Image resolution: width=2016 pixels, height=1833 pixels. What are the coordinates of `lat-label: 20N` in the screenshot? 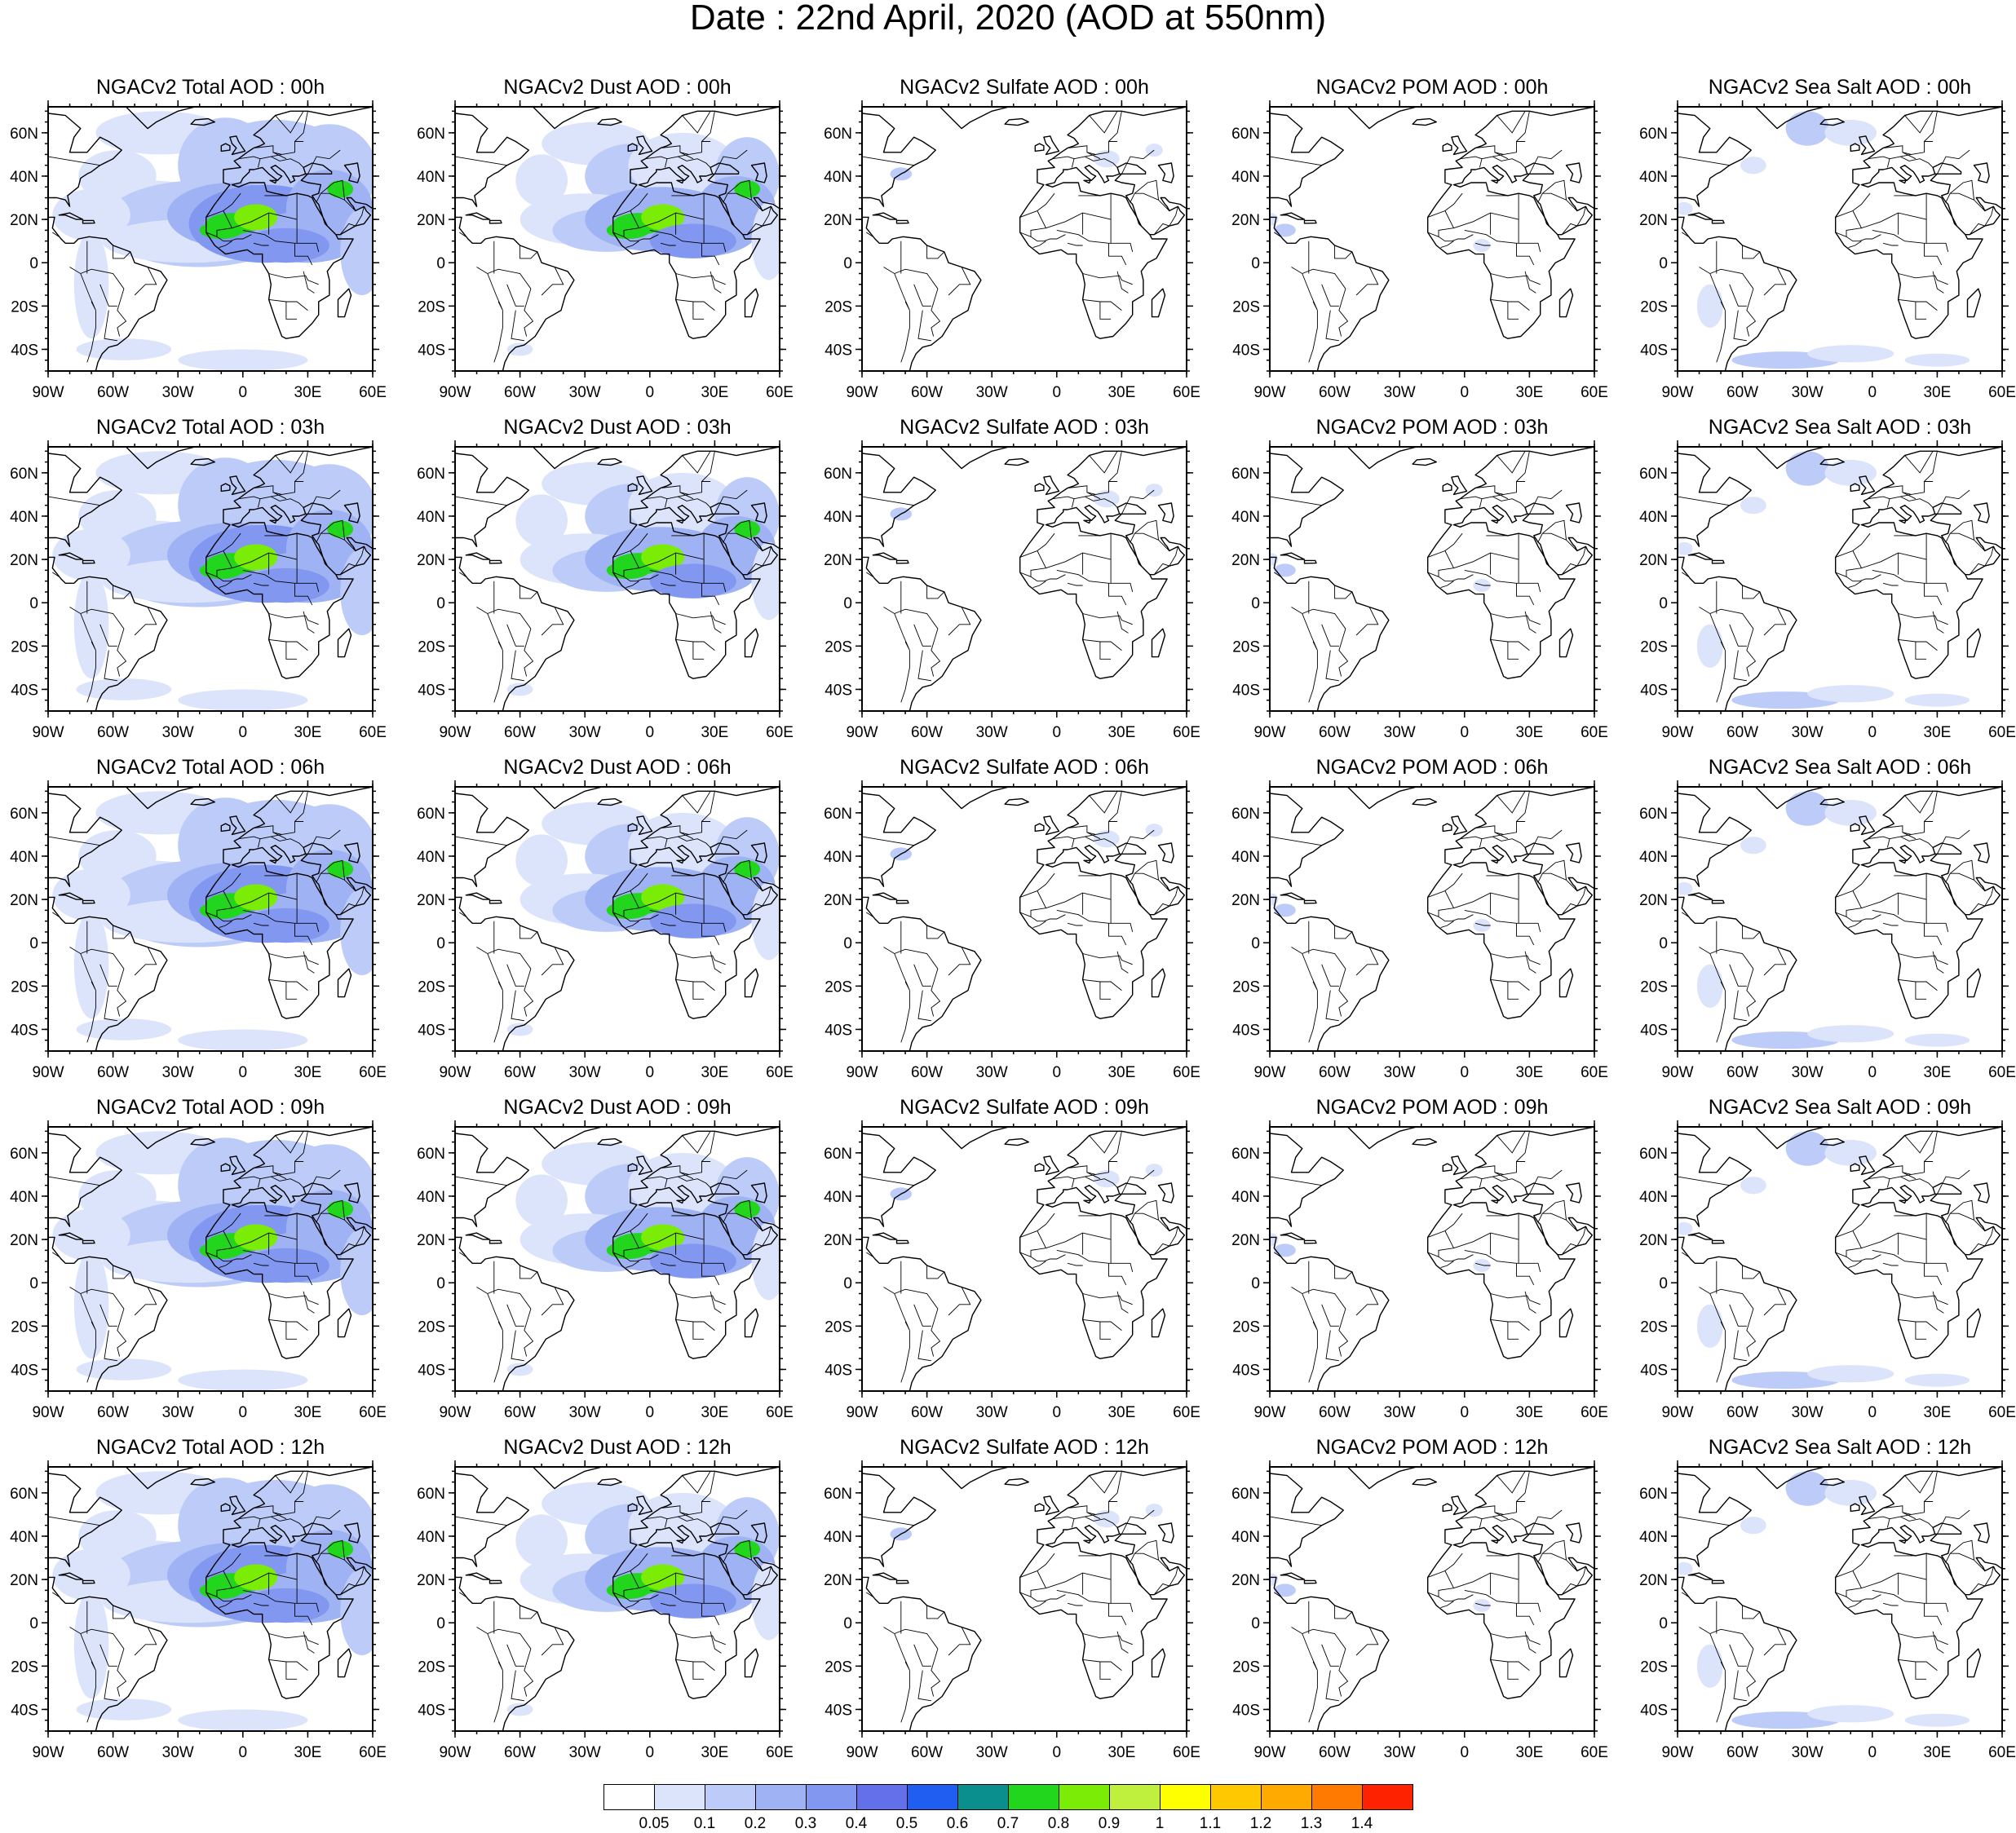 It's located at (1246, 221).